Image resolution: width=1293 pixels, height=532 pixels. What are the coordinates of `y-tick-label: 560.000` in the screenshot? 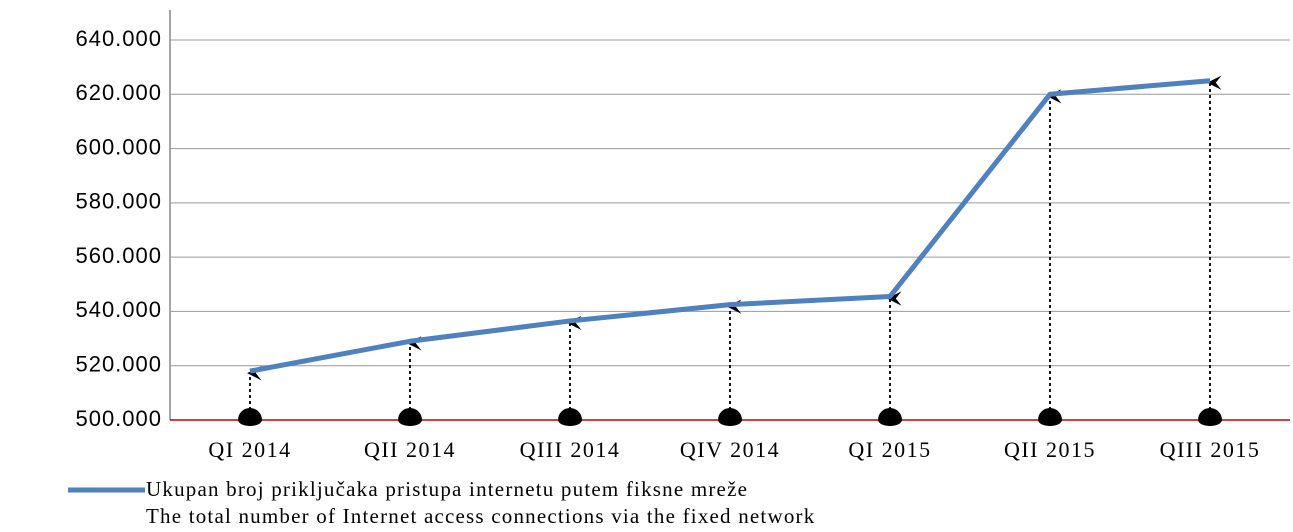 It's located at (118, 255).